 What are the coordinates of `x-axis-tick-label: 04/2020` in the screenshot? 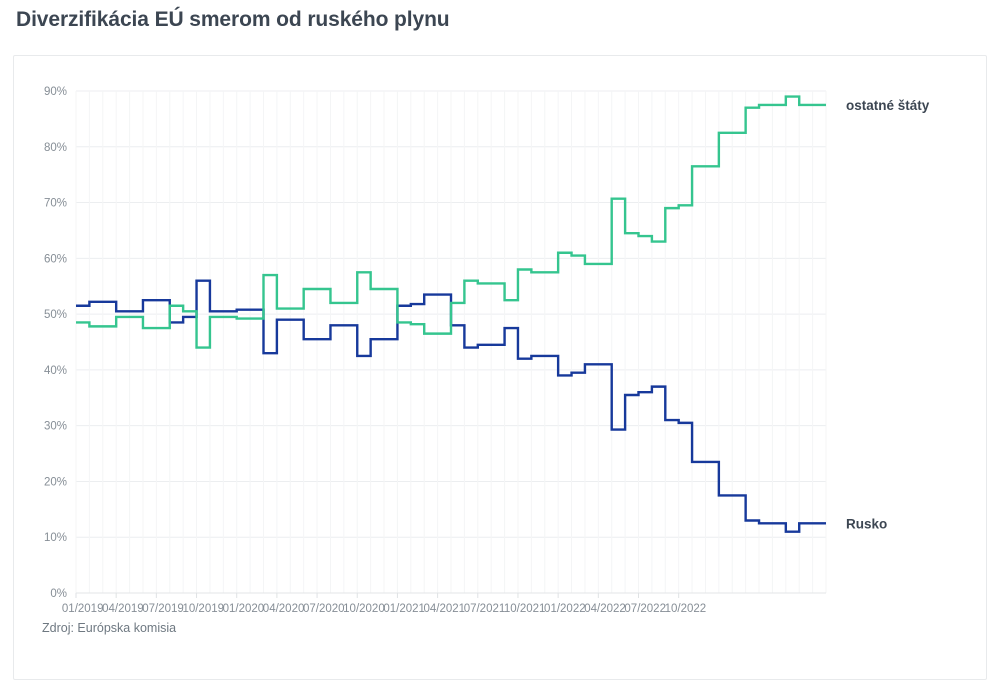 It's located at (284, 609).